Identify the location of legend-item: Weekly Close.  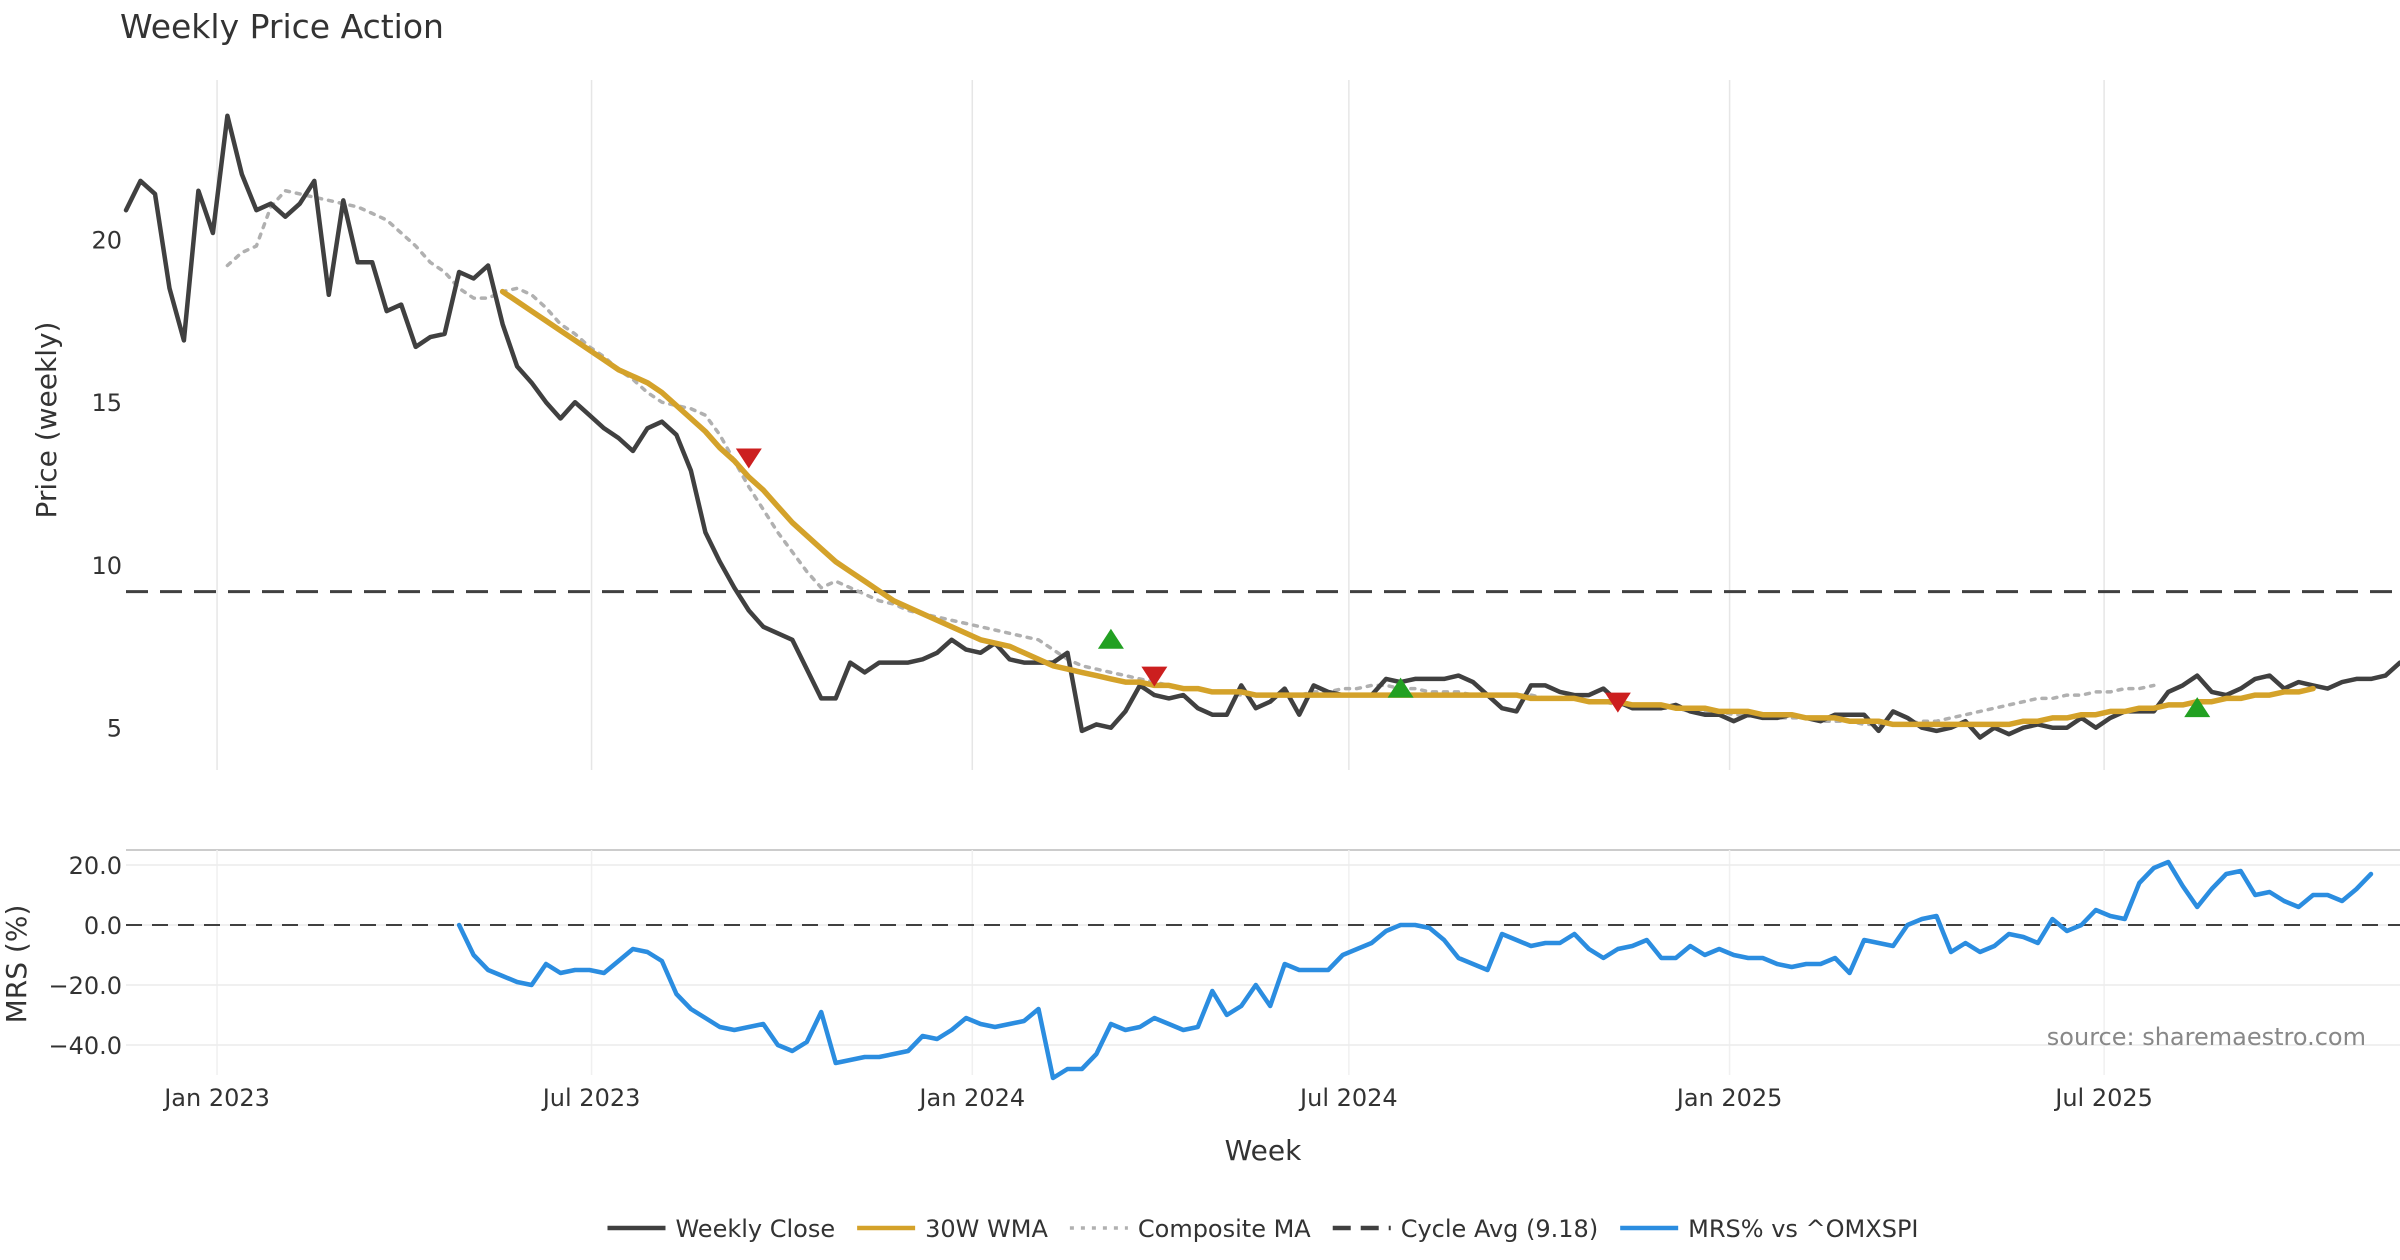
(721, 1229).